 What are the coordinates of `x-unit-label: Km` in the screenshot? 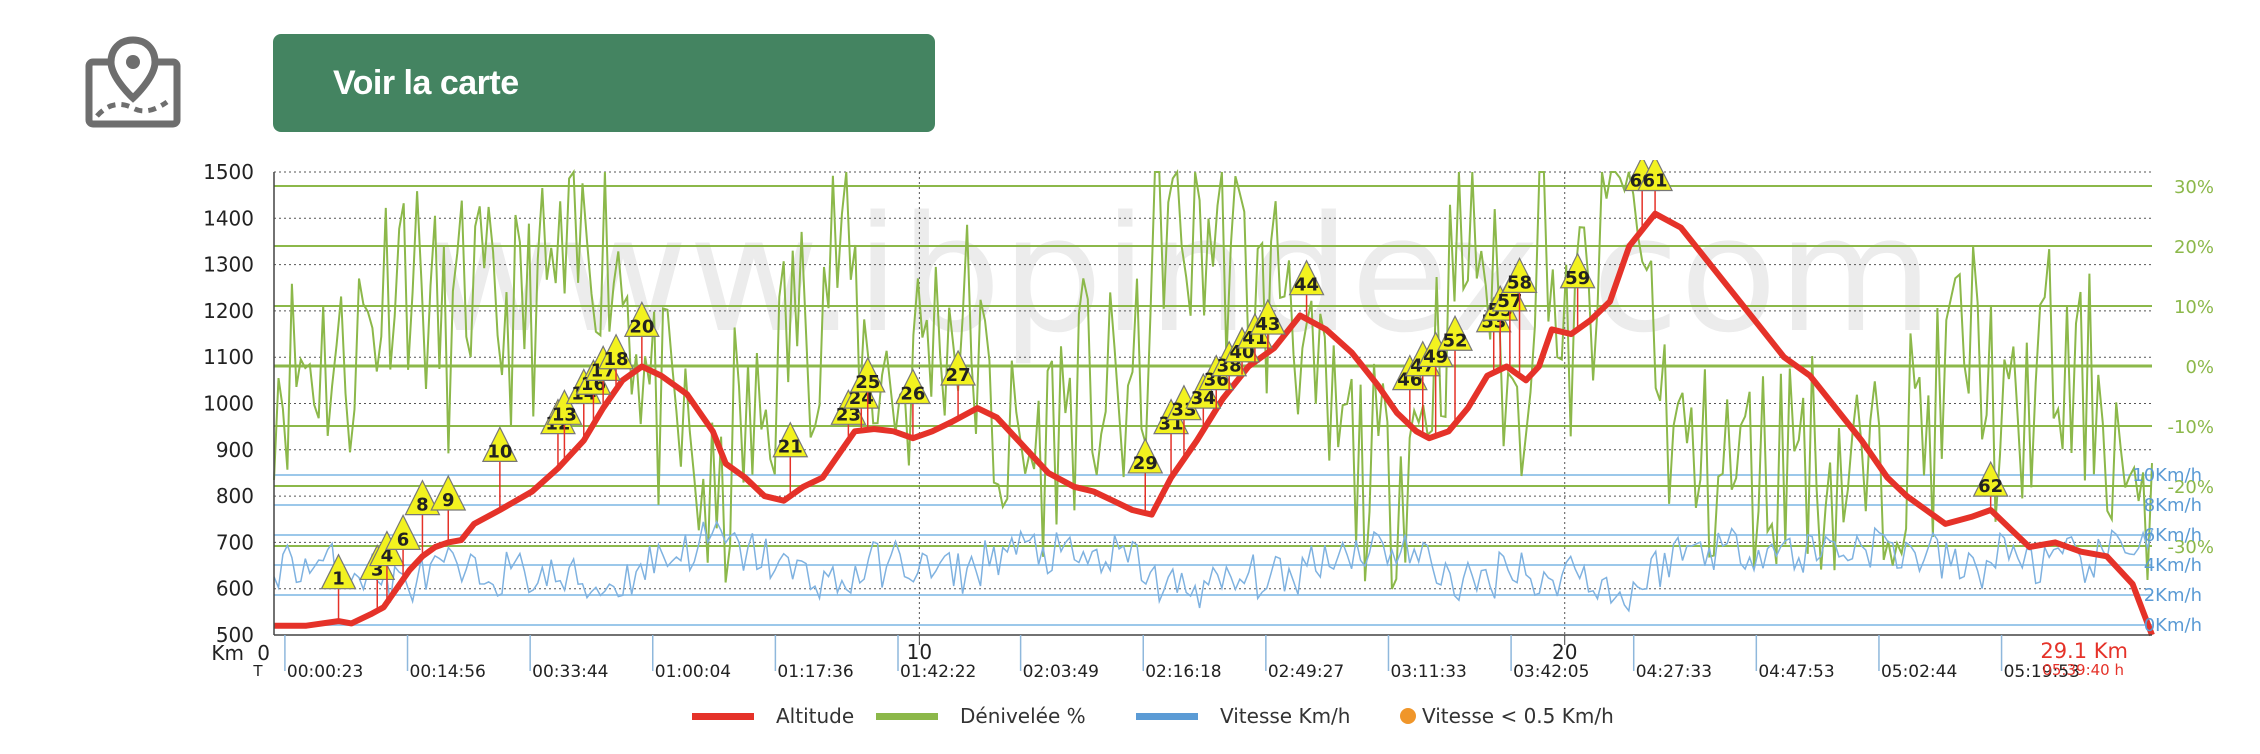 It's located at (227, 653).